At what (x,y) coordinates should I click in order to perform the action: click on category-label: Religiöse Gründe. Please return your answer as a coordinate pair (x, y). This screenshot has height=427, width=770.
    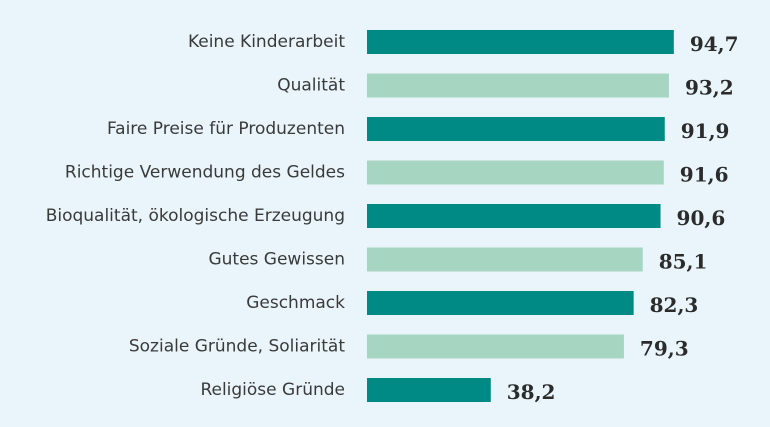
    Looking at the image, I should click on (272, 390).